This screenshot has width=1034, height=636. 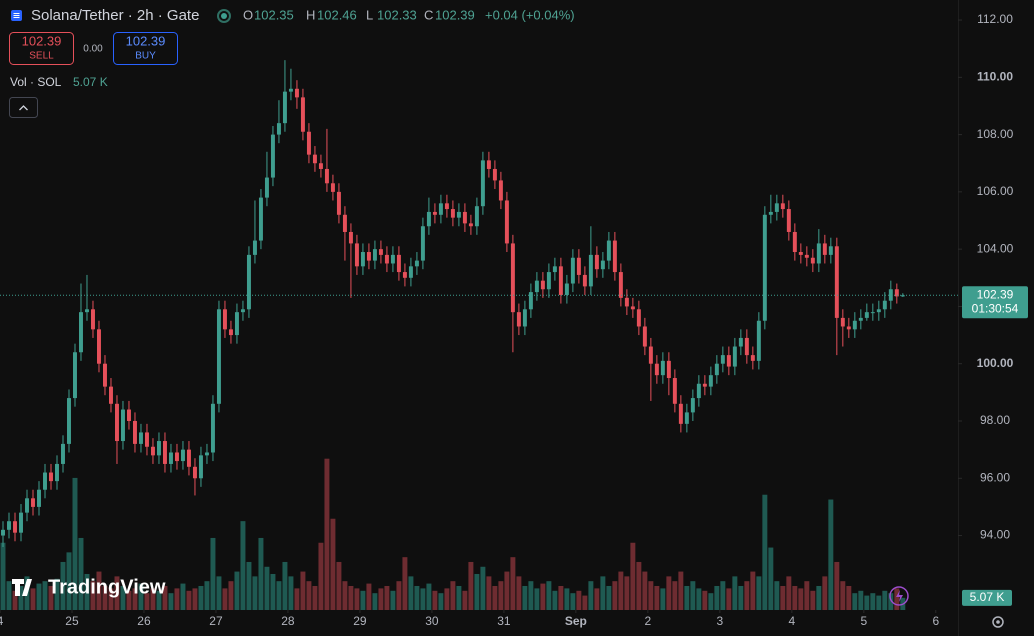 I want to click on buy-button, so click(x=145, y=48).